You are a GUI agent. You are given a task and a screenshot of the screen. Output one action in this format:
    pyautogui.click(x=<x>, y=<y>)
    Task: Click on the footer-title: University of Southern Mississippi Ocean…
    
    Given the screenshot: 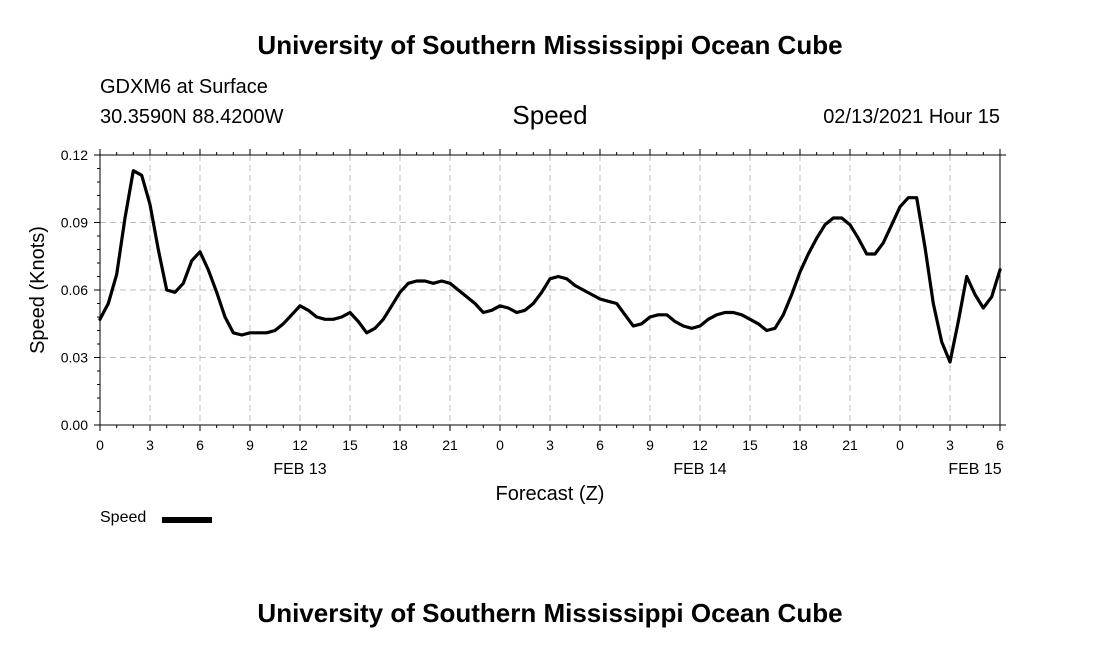 What is the action you would take?
    pyautogui.click(x=550, y=613)
    